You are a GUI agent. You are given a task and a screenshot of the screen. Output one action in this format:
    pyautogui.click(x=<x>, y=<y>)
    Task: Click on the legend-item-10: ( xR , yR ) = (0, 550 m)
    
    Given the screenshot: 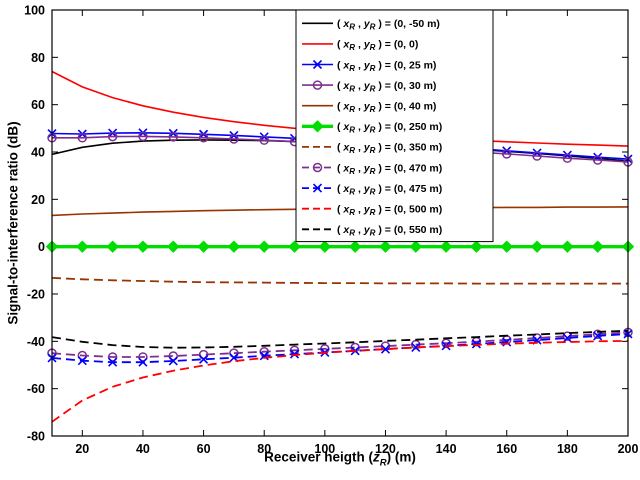 What is the action you would take?
    pyautogui.click(x=372, y=231)
    